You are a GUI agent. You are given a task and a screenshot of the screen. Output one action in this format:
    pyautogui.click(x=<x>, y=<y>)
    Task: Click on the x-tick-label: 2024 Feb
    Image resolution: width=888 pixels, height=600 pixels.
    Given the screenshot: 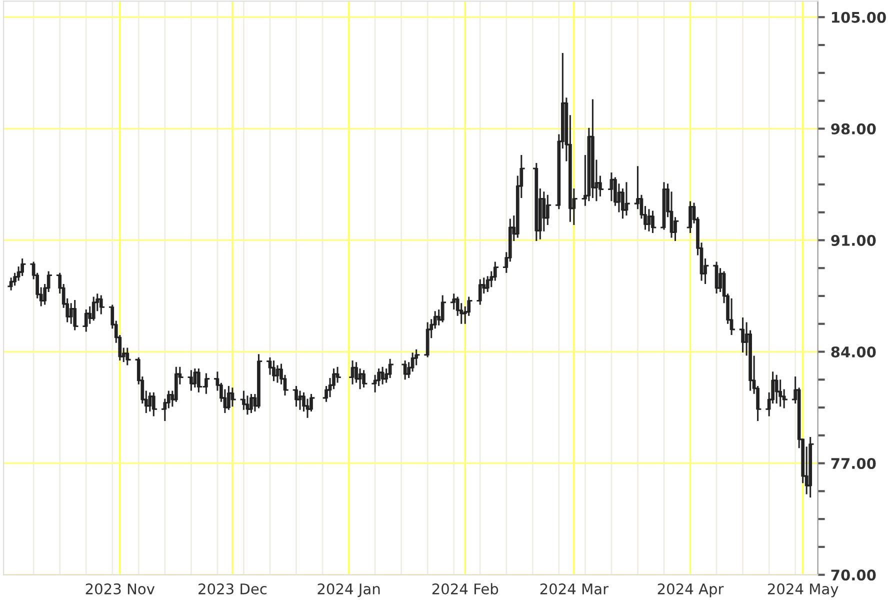 What is the action you would take?
    pyautogui.click(x=465, y=588)
    